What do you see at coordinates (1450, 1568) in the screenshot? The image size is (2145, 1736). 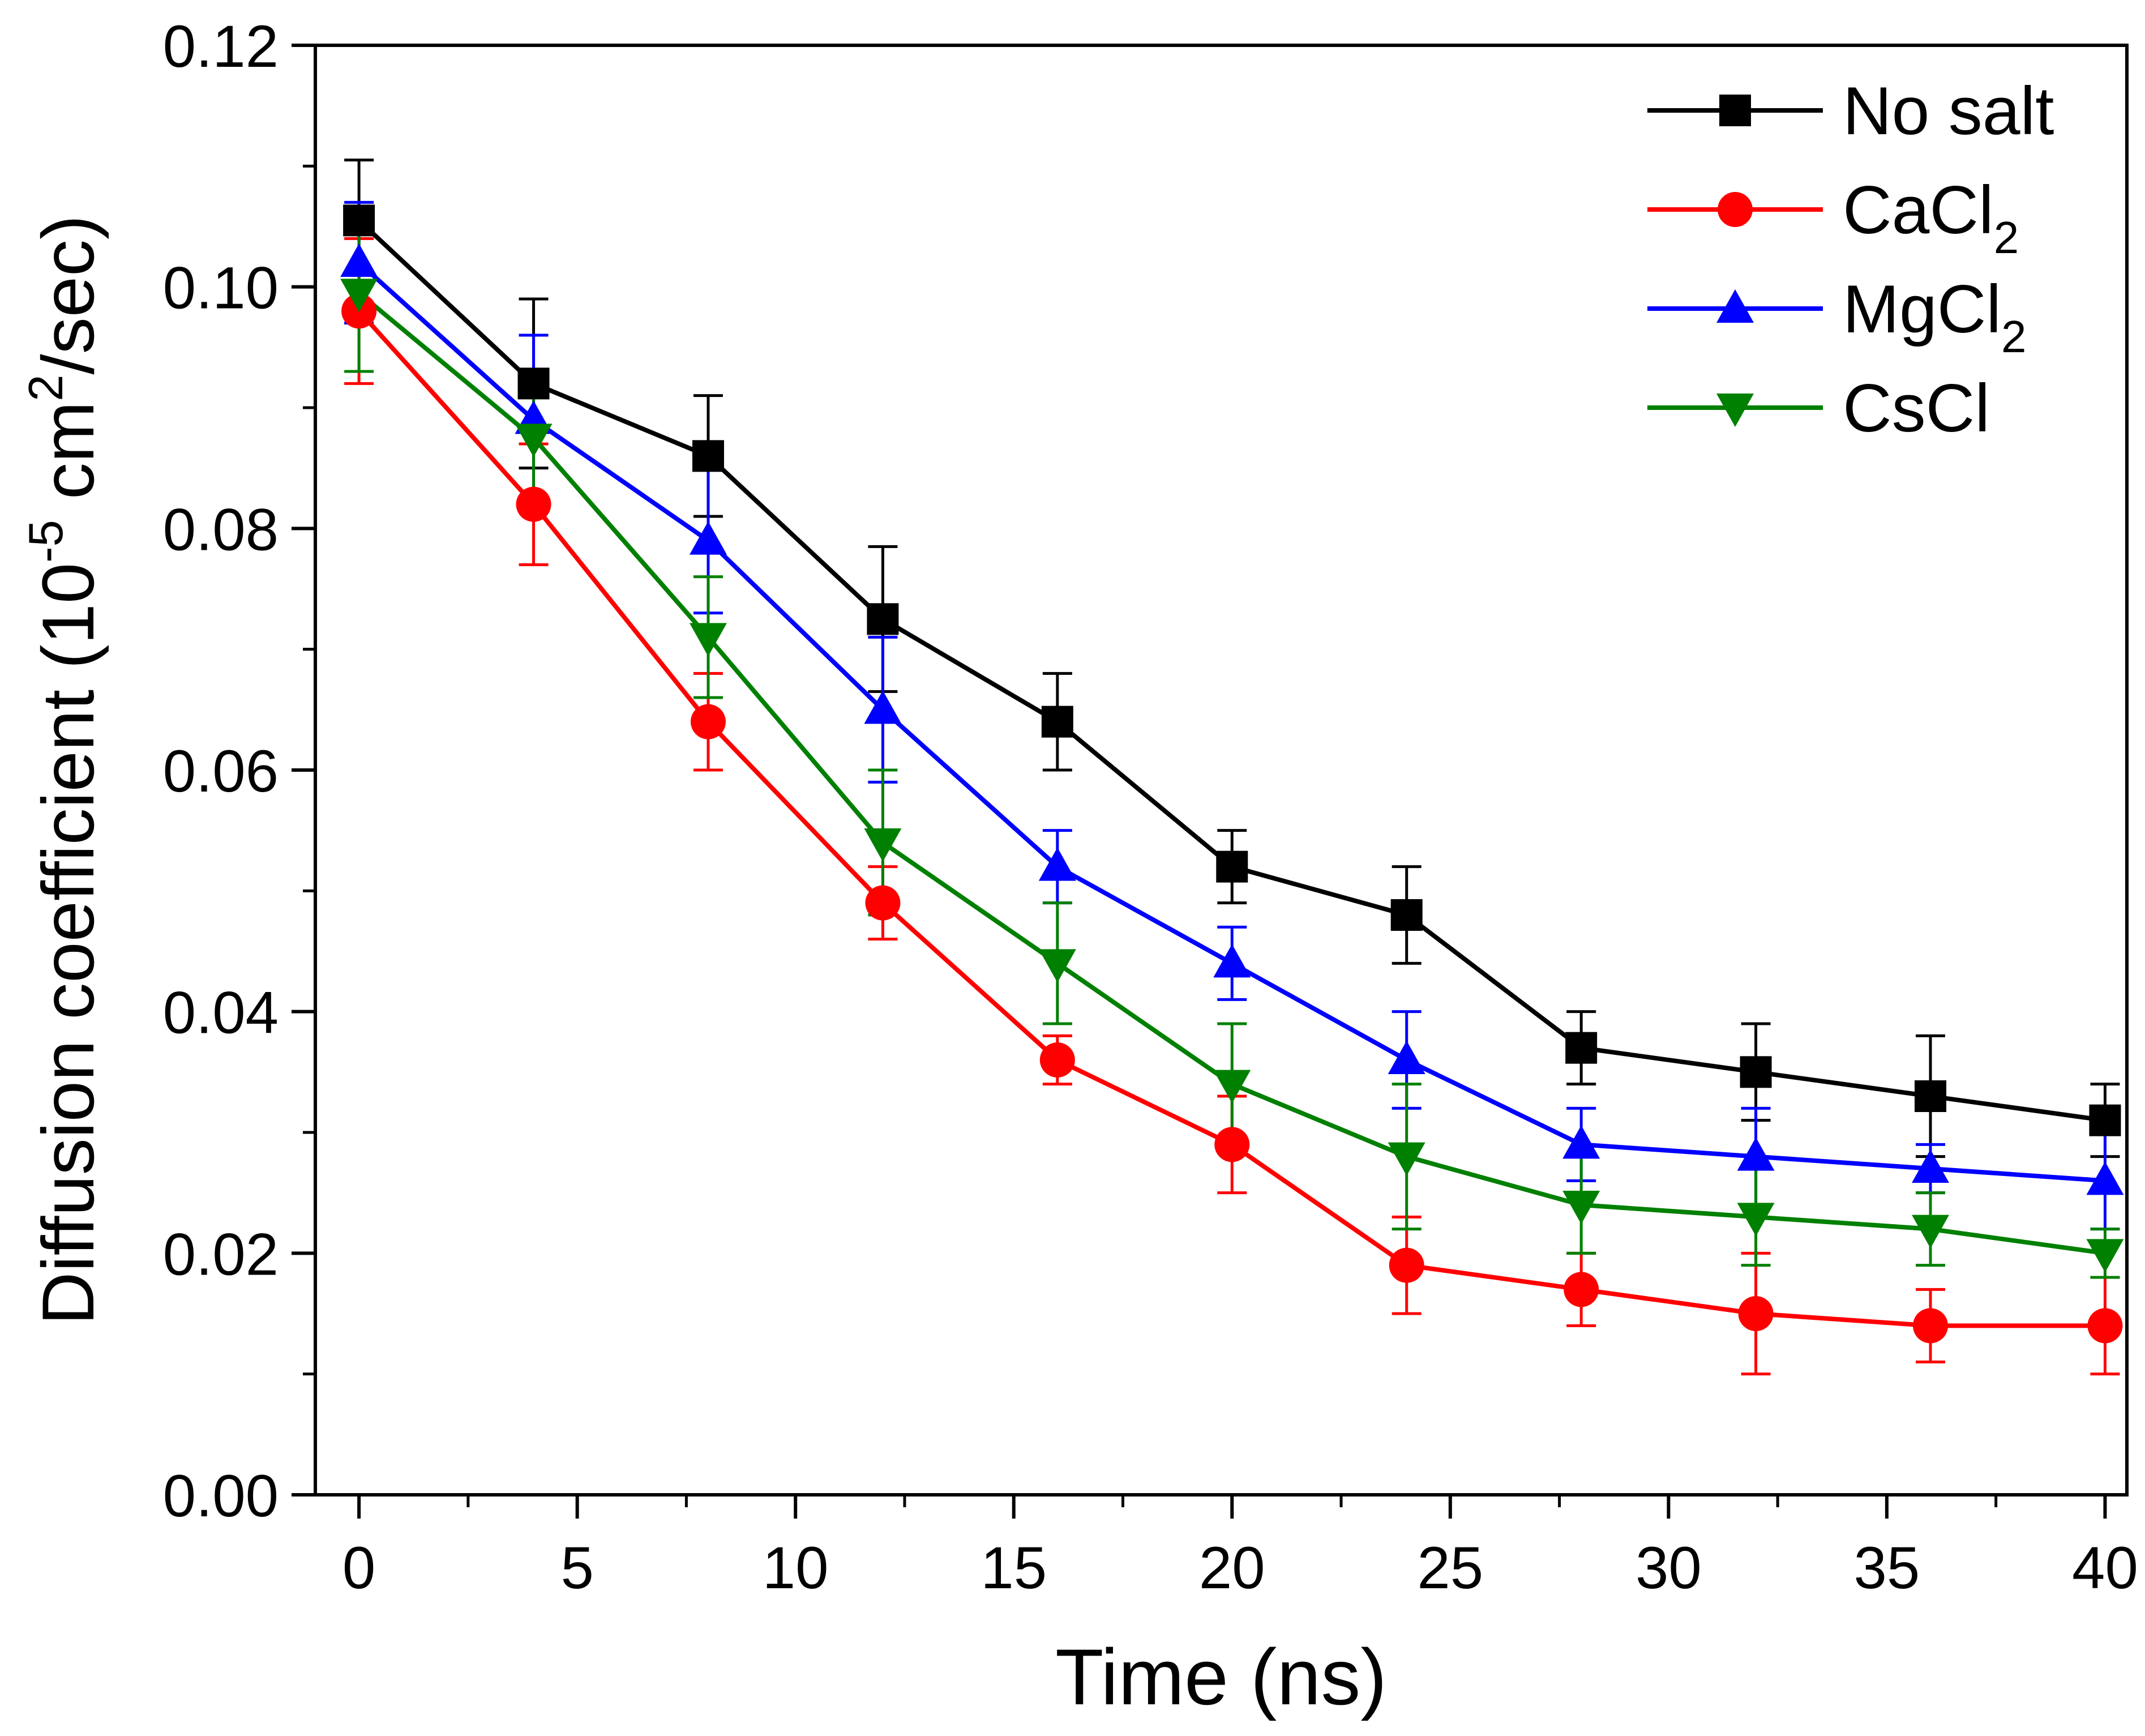 I see `x-tick-label: 25` at bounding box center [1450, 1568].